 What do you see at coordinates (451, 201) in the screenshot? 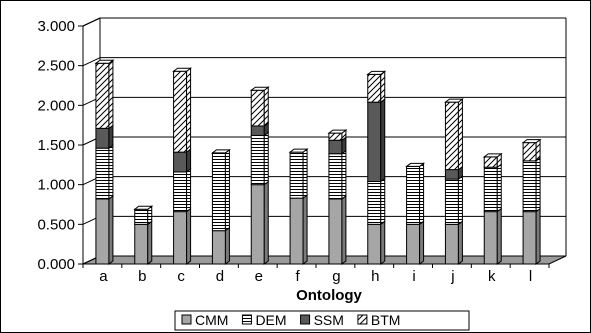
I see `bar-j-dem` at bounding box center [451, 201].